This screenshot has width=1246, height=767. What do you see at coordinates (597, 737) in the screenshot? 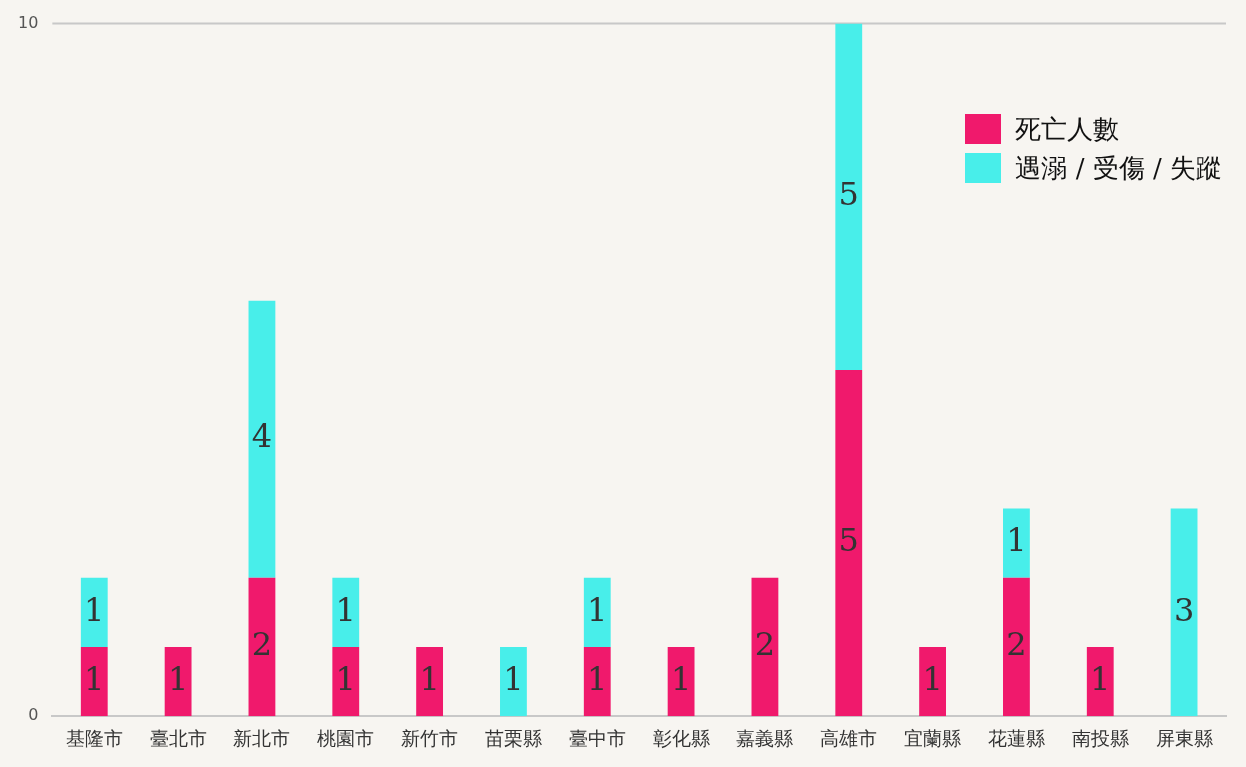
I see `x-tick-label: 臺中市` at bounding box center [597, 737].